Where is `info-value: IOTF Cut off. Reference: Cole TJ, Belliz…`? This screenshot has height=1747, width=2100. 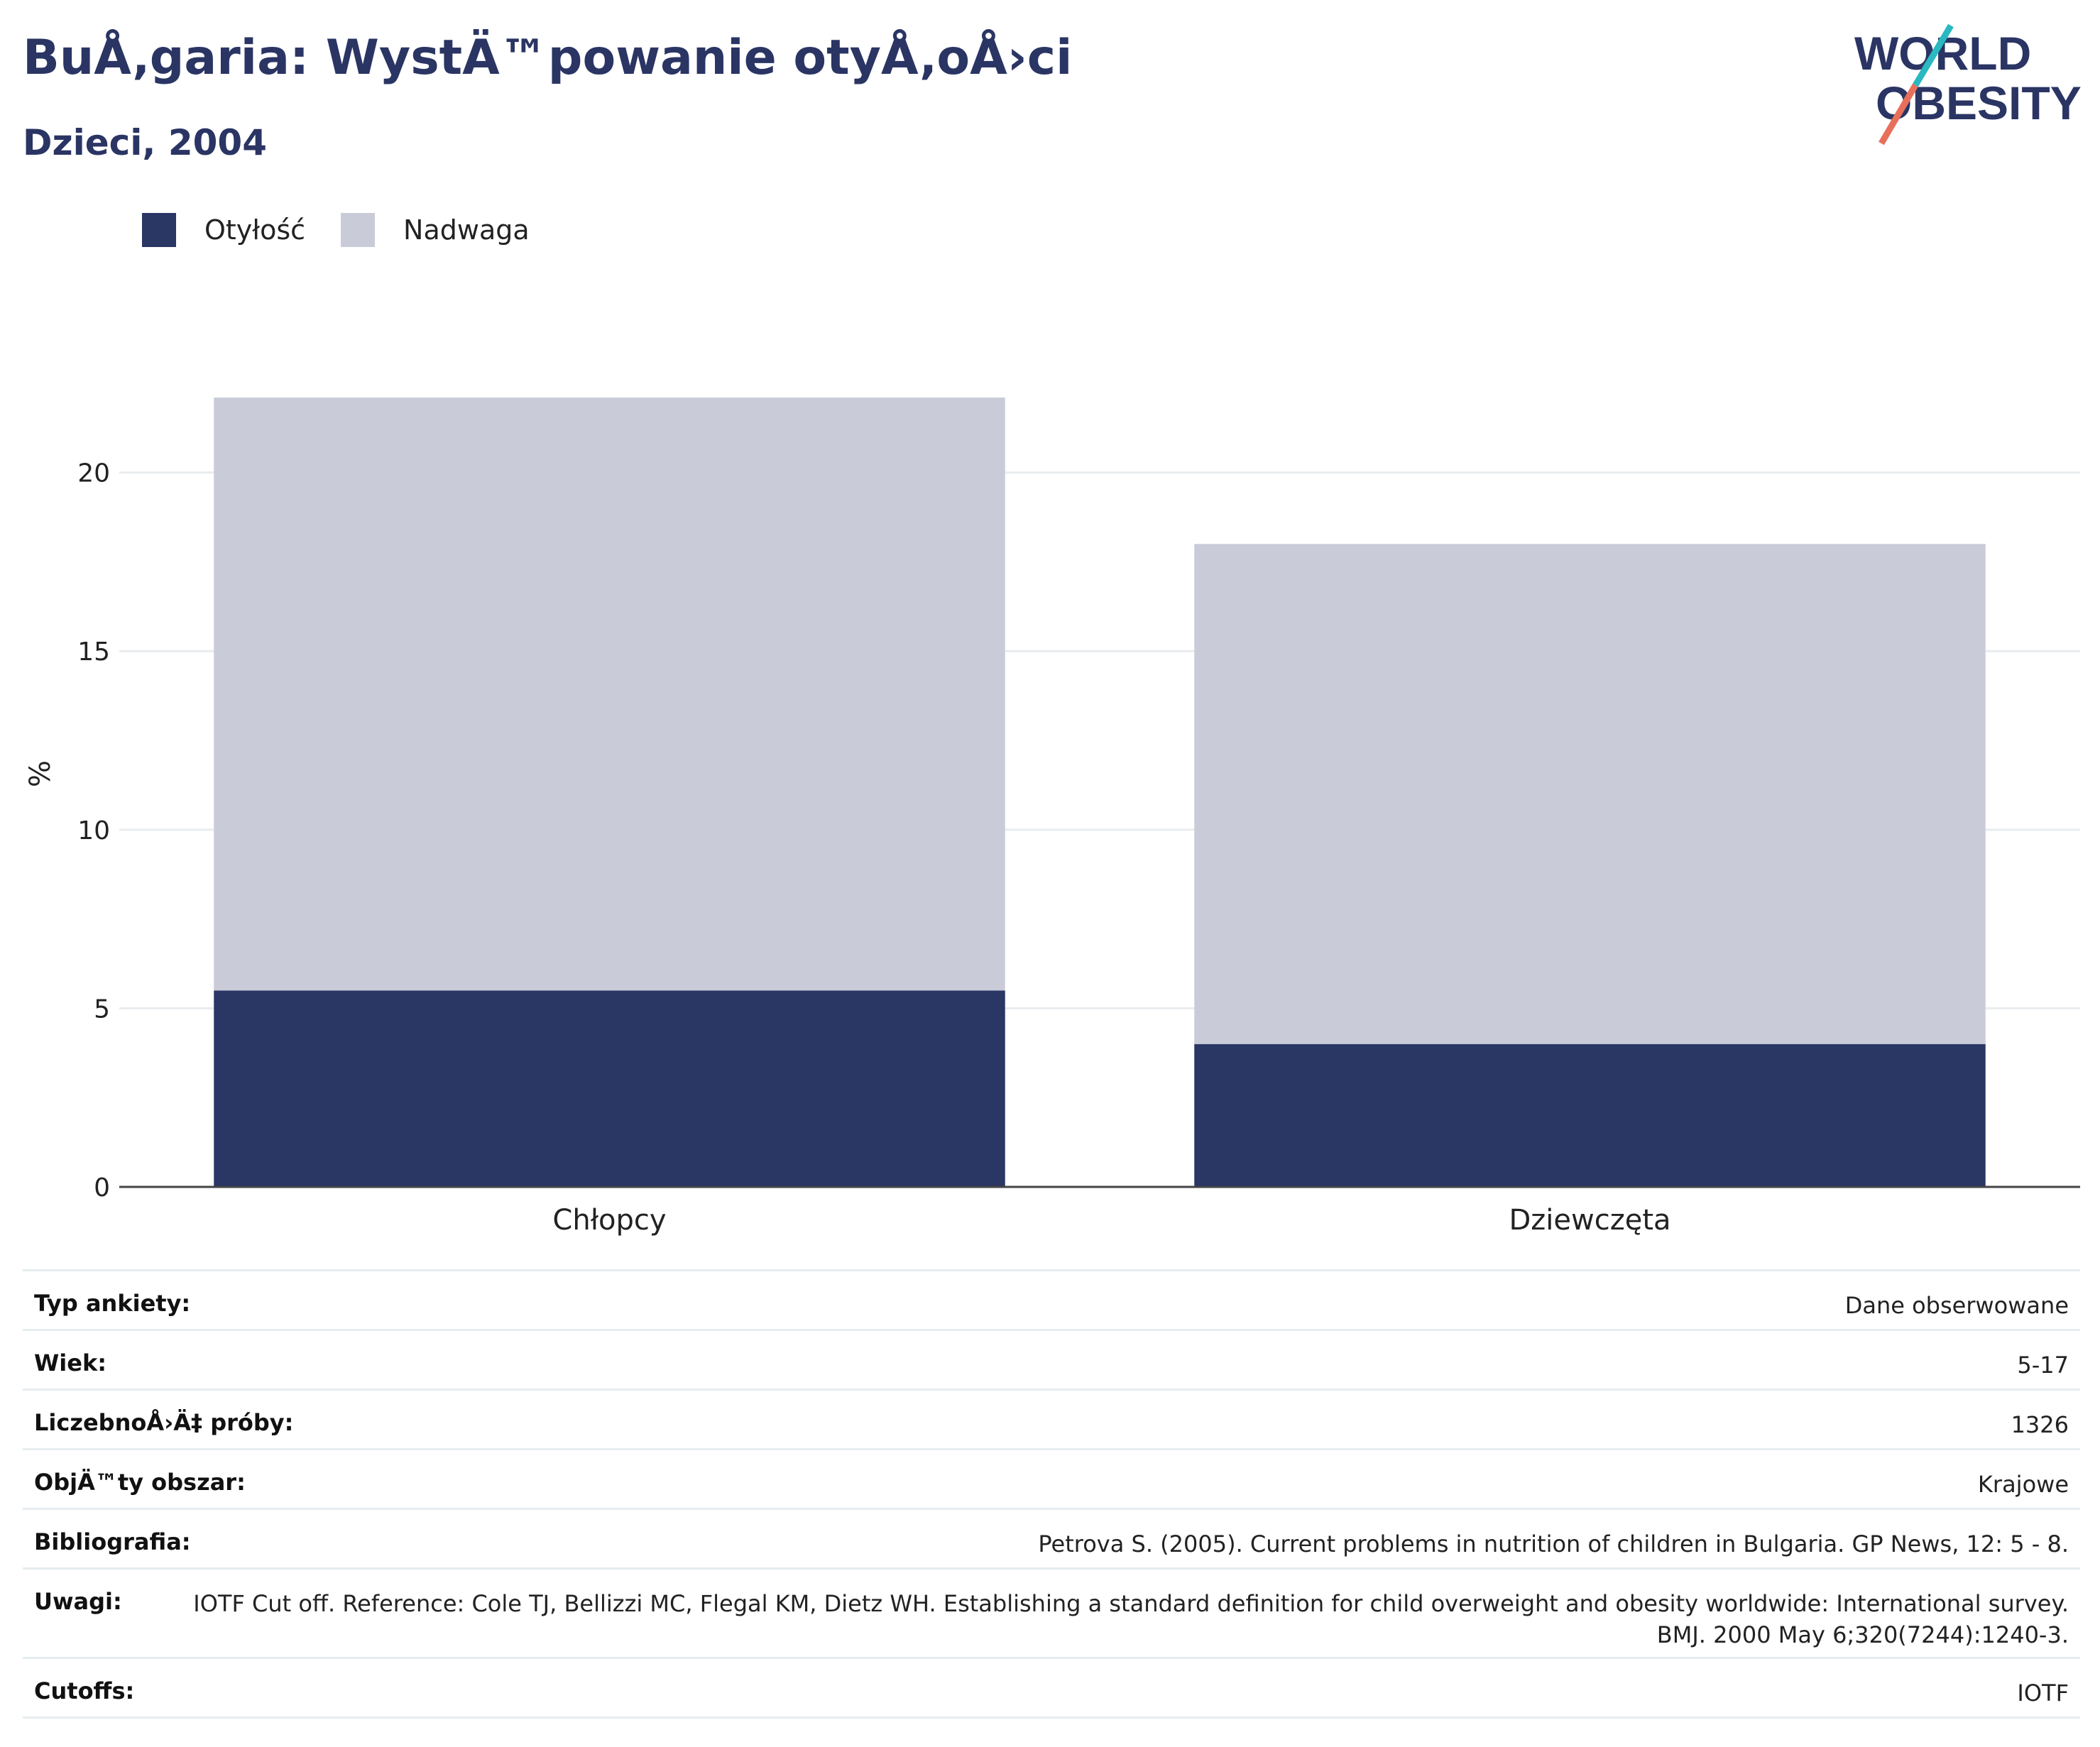
info-value: IOTF Cut off. Reference: Cole TJ, Belliz… is located at coordinates (1131, 1619).